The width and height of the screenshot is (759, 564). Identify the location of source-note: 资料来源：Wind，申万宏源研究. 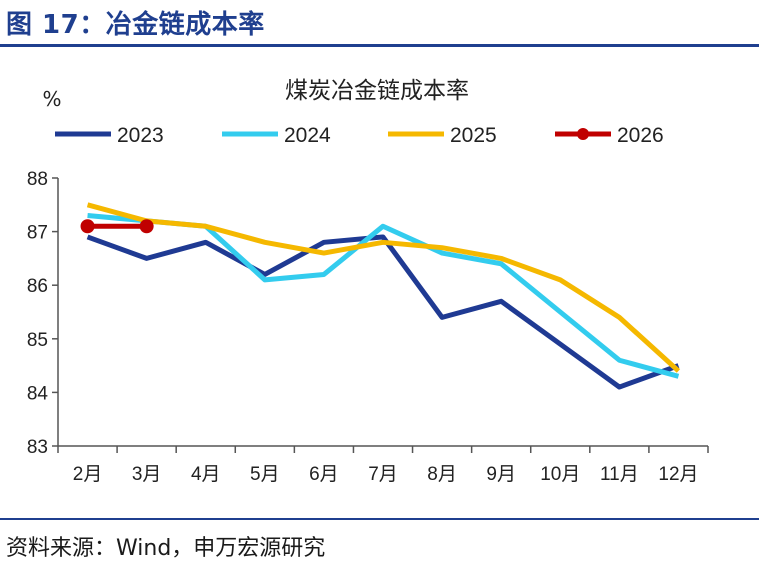
(166, 548).